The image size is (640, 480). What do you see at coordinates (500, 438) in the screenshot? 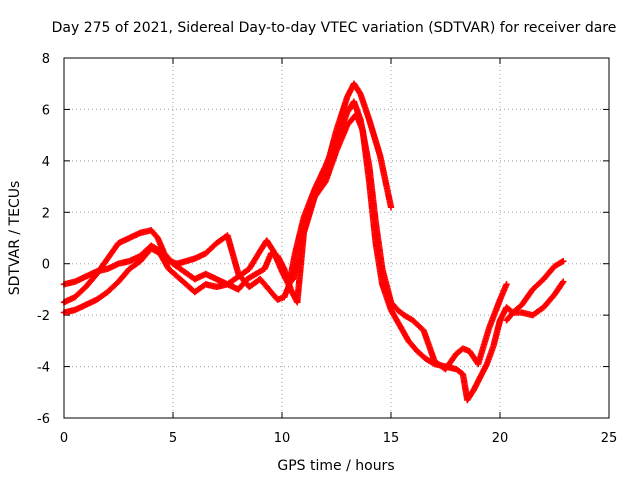
I see `x-tick-label: 20` at bounding box center [500, 438].